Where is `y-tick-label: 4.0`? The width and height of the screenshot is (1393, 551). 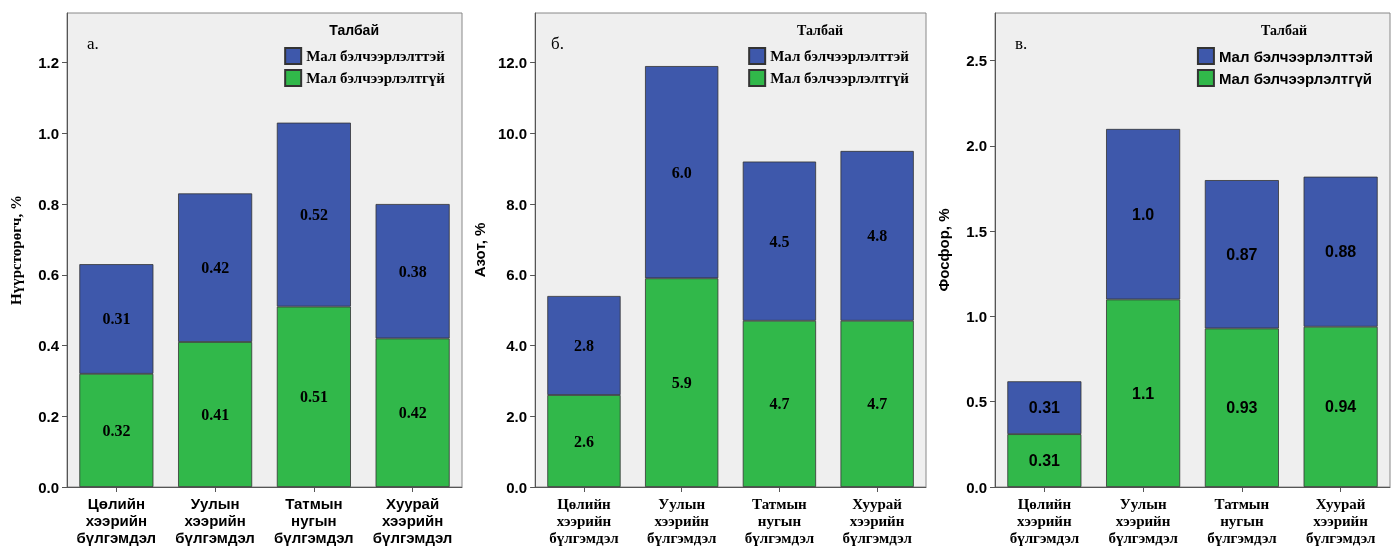
y-tick-label: 4.0 is located at coordinates (517, 346).